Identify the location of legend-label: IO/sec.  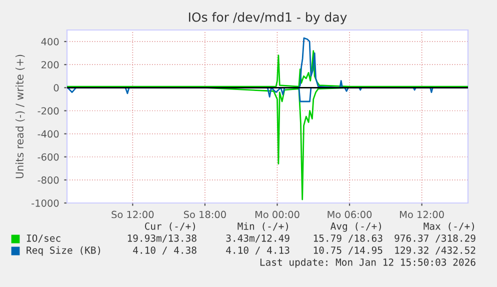
(43, 238).